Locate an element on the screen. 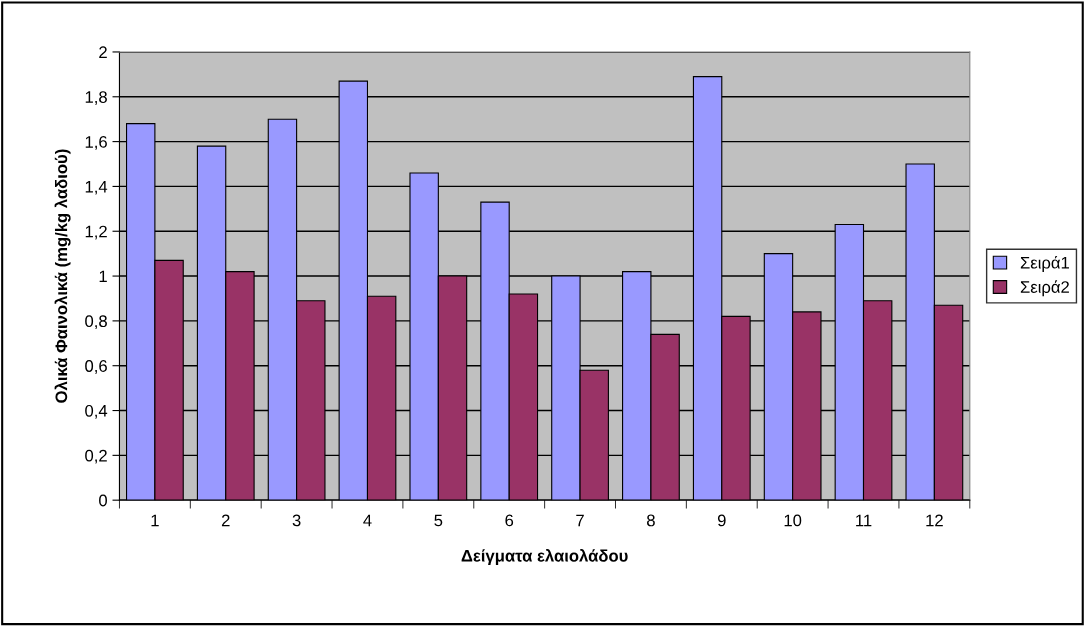 This screenshot has height=626, width=1086. x-tick-label: 6 is located at coordinates (509, 520).